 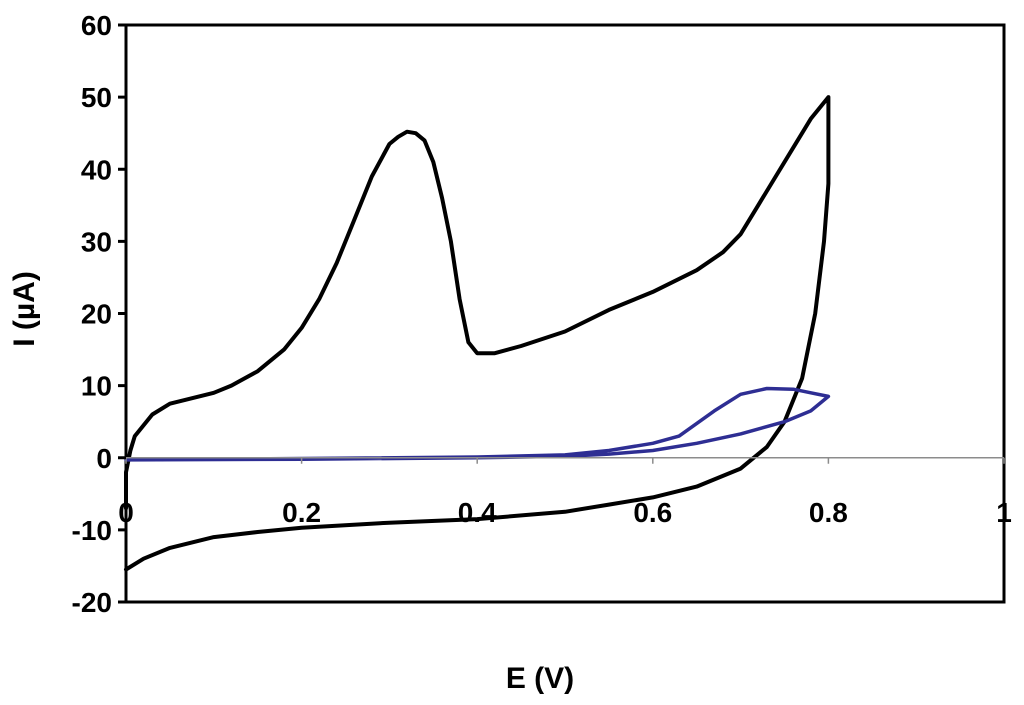 I want to click on y-tick-label: -20, so click(x=92, y=602).